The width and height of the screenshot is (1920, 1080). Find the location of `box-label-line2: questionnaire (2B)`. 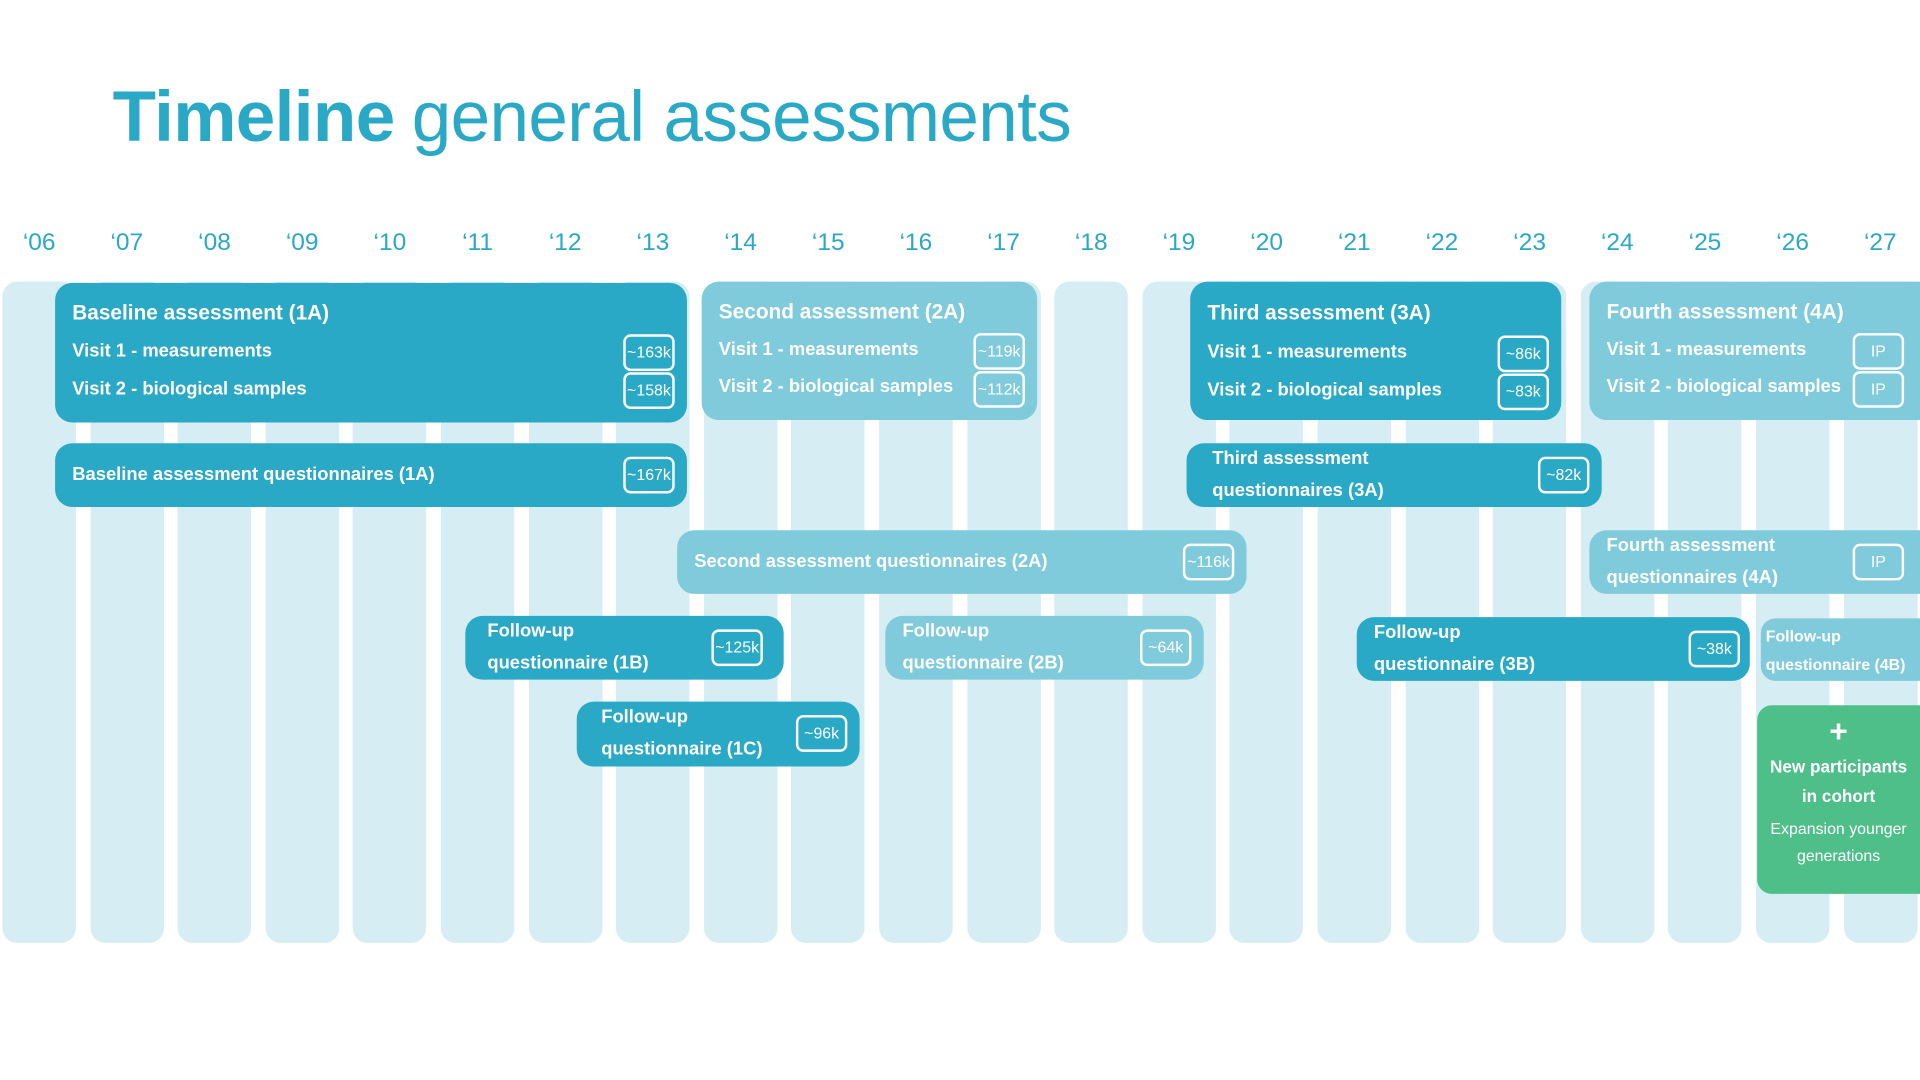

box-label-line2: questionnaire (2B) is located at coordinates (983, 663).